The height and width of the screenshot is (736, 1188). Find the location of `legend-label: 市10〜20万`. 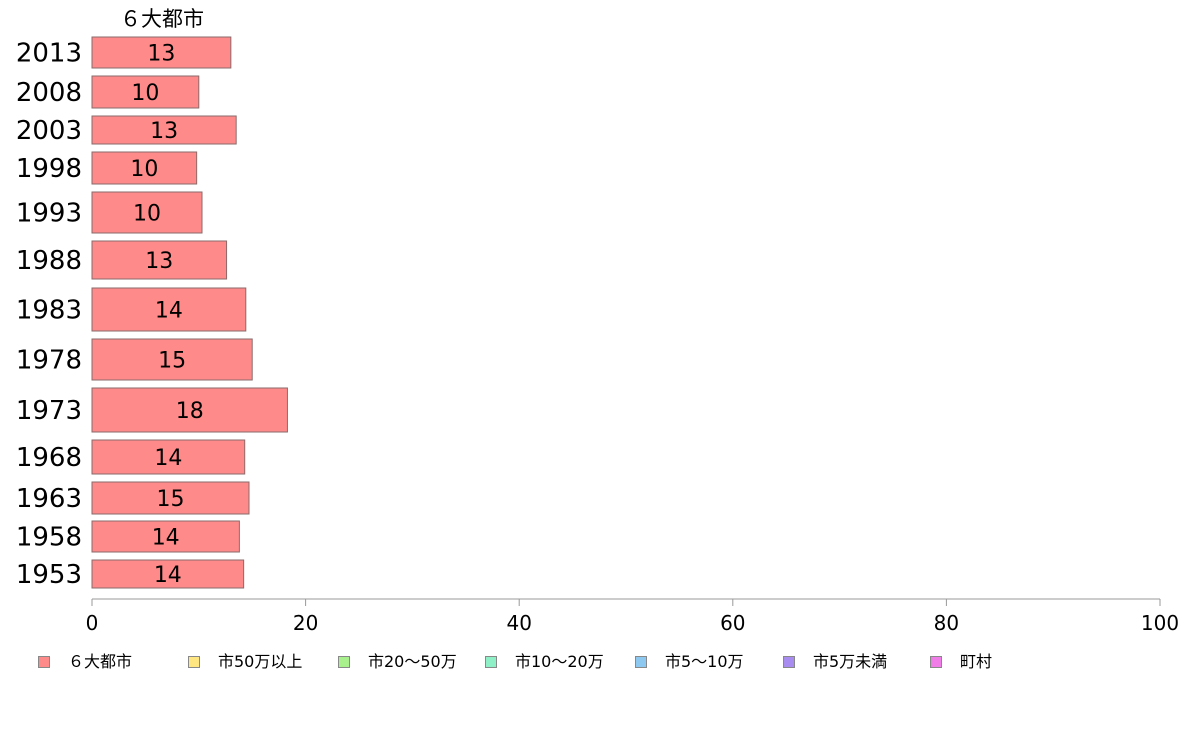

legend-label: 市10〜20万 is located at coordinates (559, 661).